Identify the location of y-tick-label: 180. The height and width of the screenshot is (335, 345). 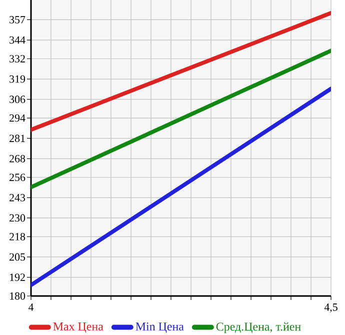
(18, 296).